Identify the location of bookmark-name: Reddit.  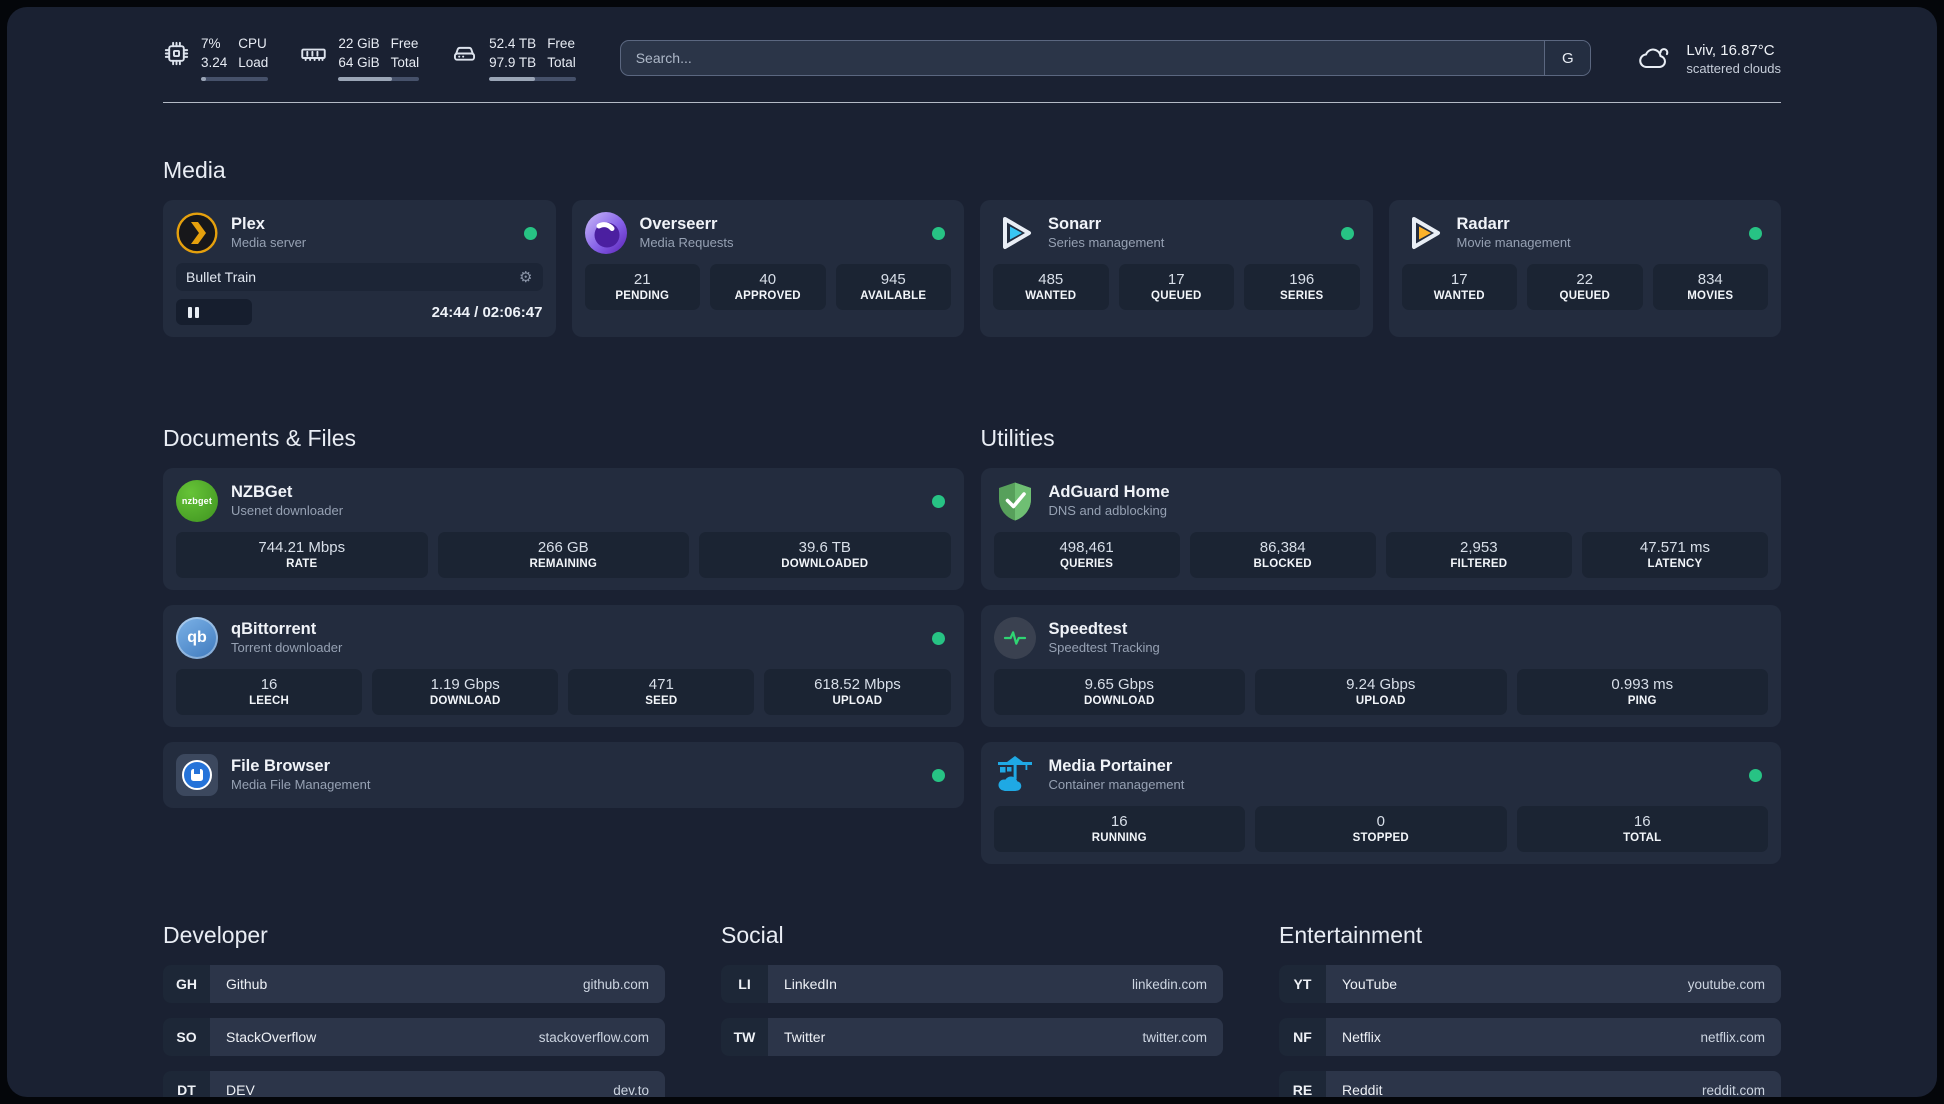
(1362, 1089).